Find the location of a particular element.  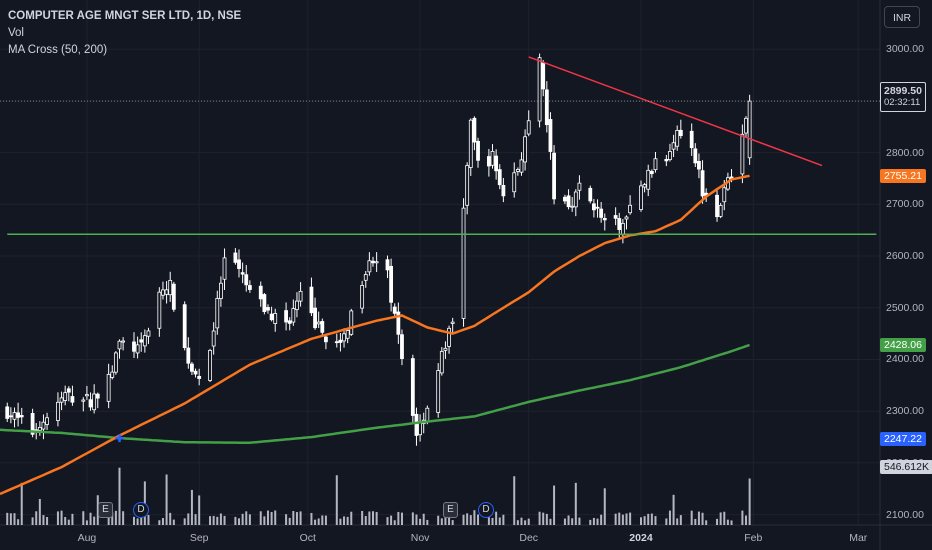

price-tick-label: 3000.00 is located at coordinates (905, 49).